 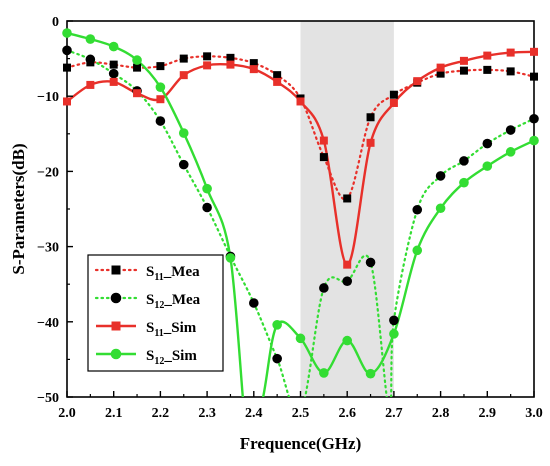 I want to click on x-tick-label: 2.1, so click(x=114, y=413).